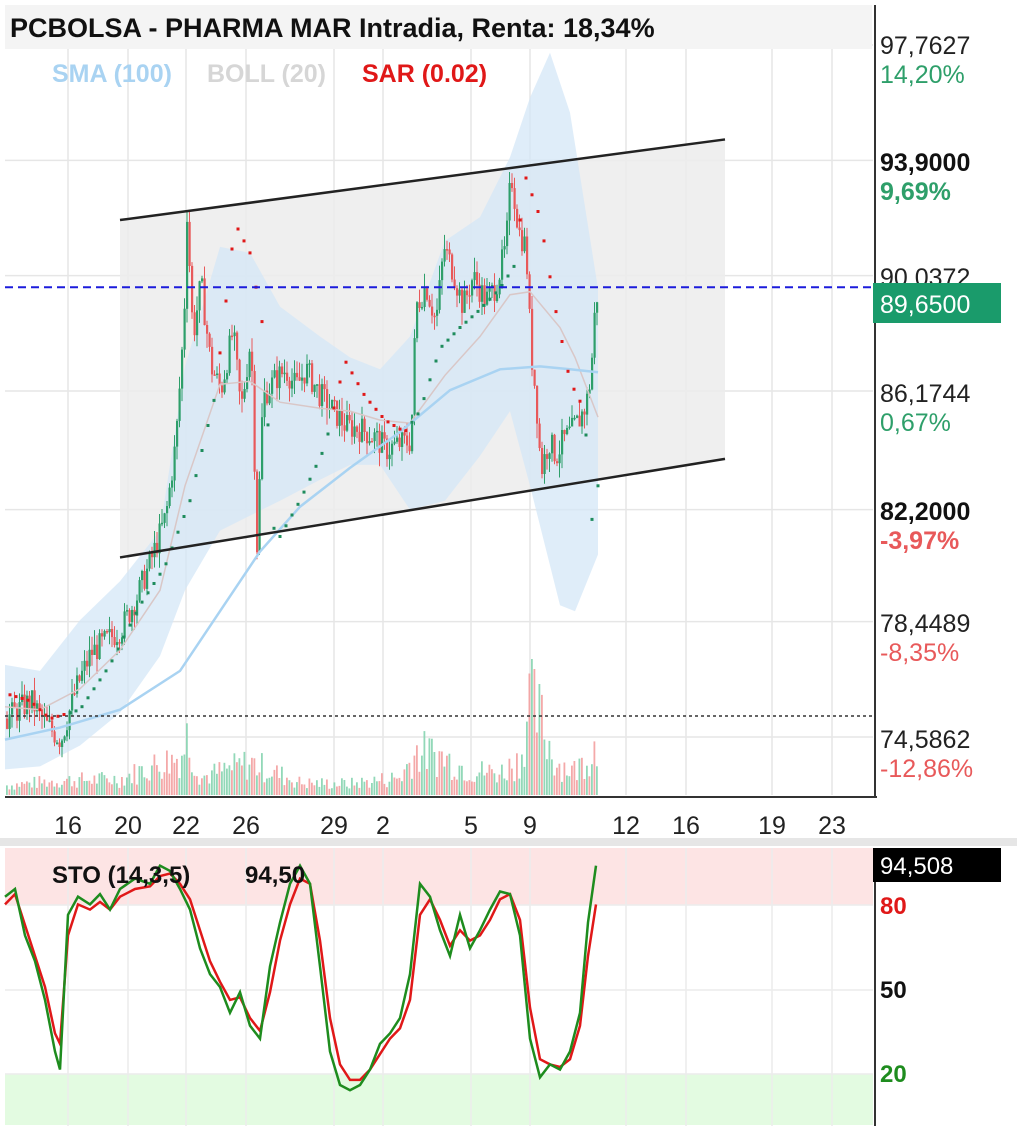 The width and height of the screenshot is (1017, 1132). Describe the element at coordinates (926, 769) in the screenshot. I see `price-tick-percent: -12,86%` at that location.